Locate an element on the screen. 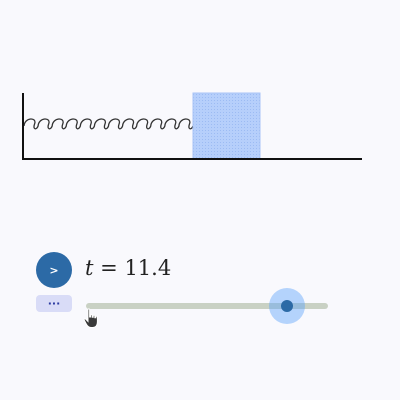 This screenshot has width=400, height=400. play-button: > is located at coordinates (54, 270).